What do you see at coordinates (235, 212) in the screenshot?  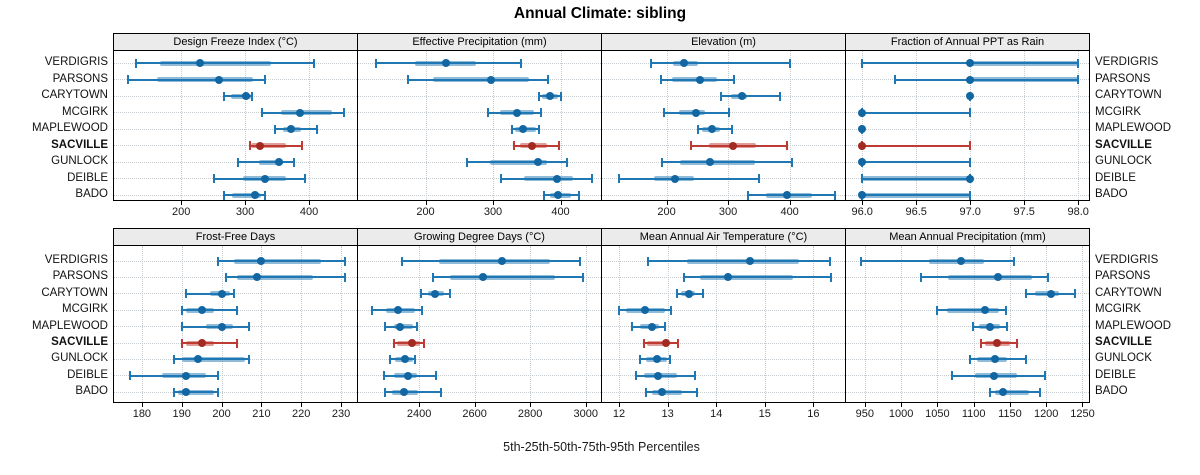 I see `x-axis: 200 300 400` at bounding box center [235, 212].